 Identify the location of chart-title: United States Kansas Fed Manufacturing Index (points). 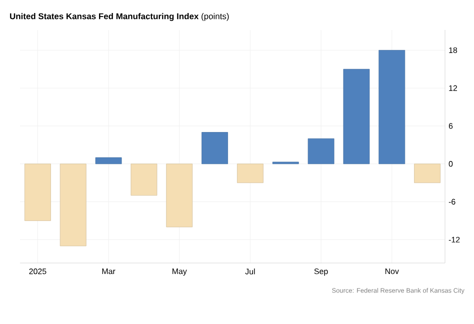
(119, 17).